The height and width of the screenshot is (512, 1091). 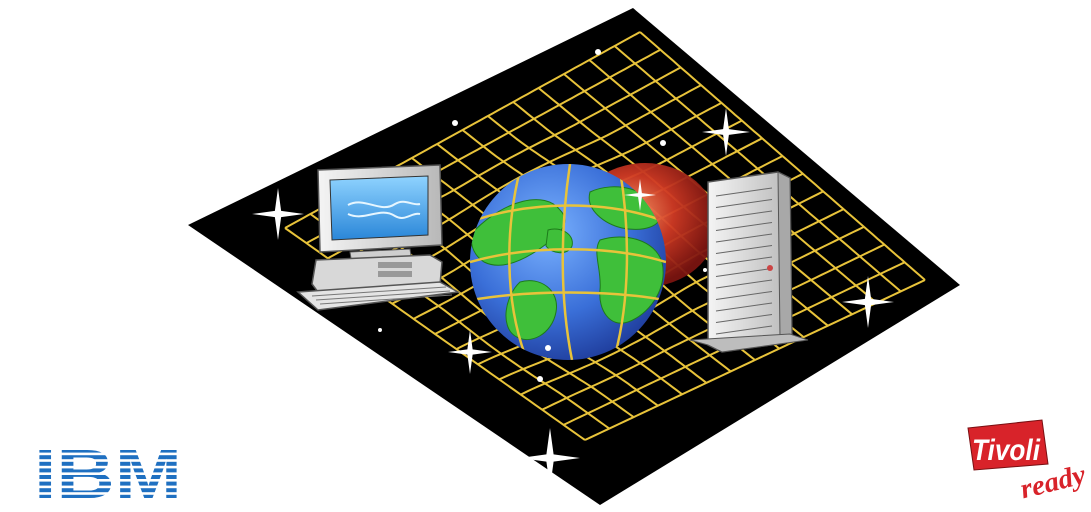 I want to click on desktop-computer-icon, so click(x=378, y=237).